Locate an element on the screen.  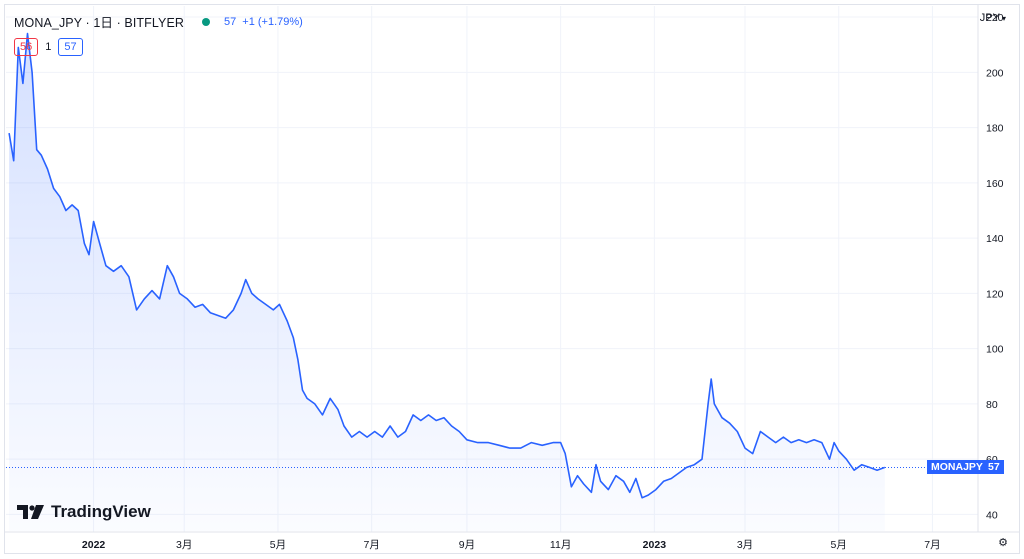
tradingview-logo: TradingView is located at coordinates (84, 512).